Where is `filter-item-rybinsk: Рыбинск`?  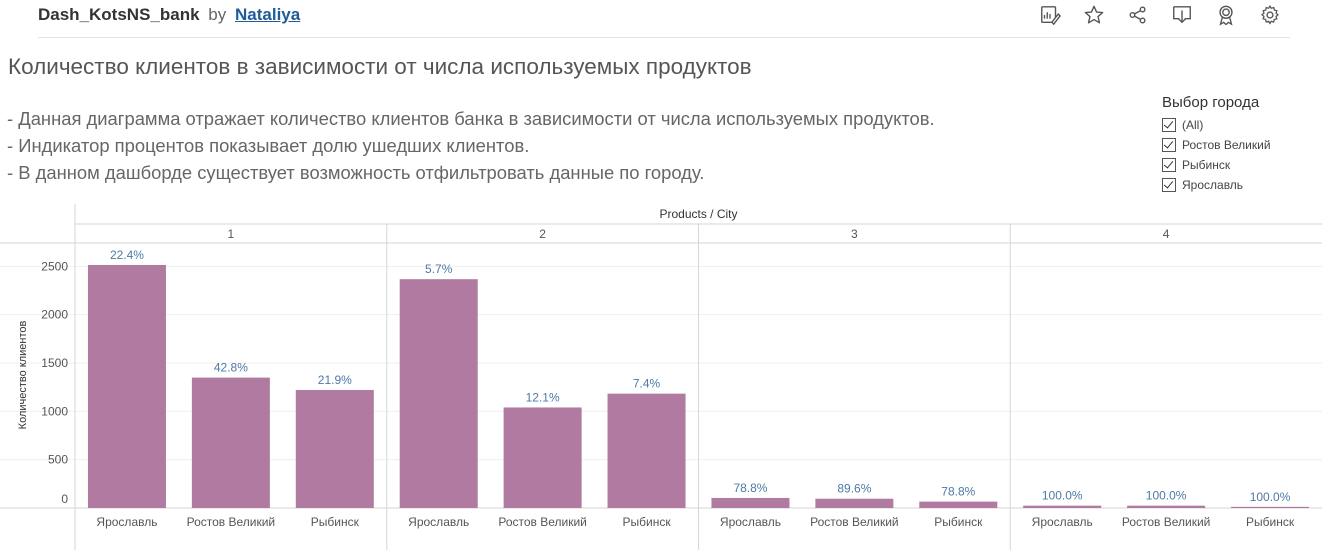 filter-item-rybinsk: Рыбинск is located at coordinates (1237, 165).